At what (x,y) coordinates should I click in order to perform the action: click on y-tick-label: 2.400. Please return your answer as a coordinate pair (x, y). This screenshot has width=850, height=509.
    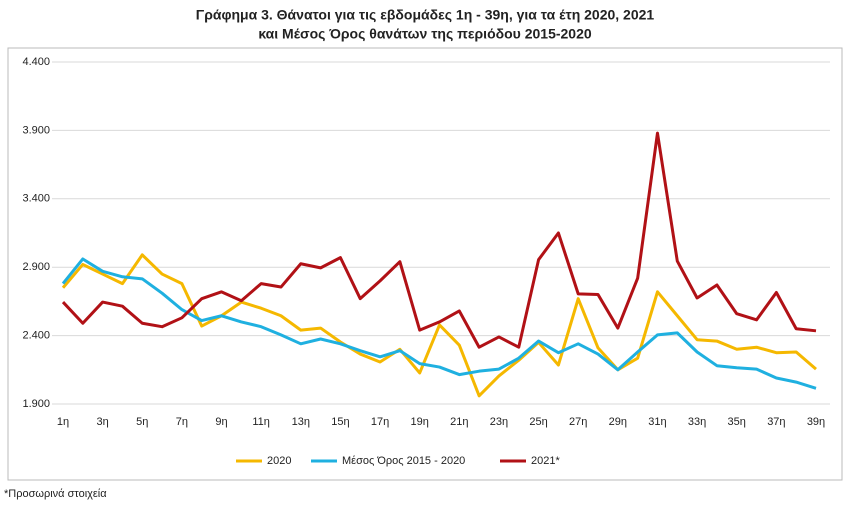
    Looking at the image, I should click on (36, 336).